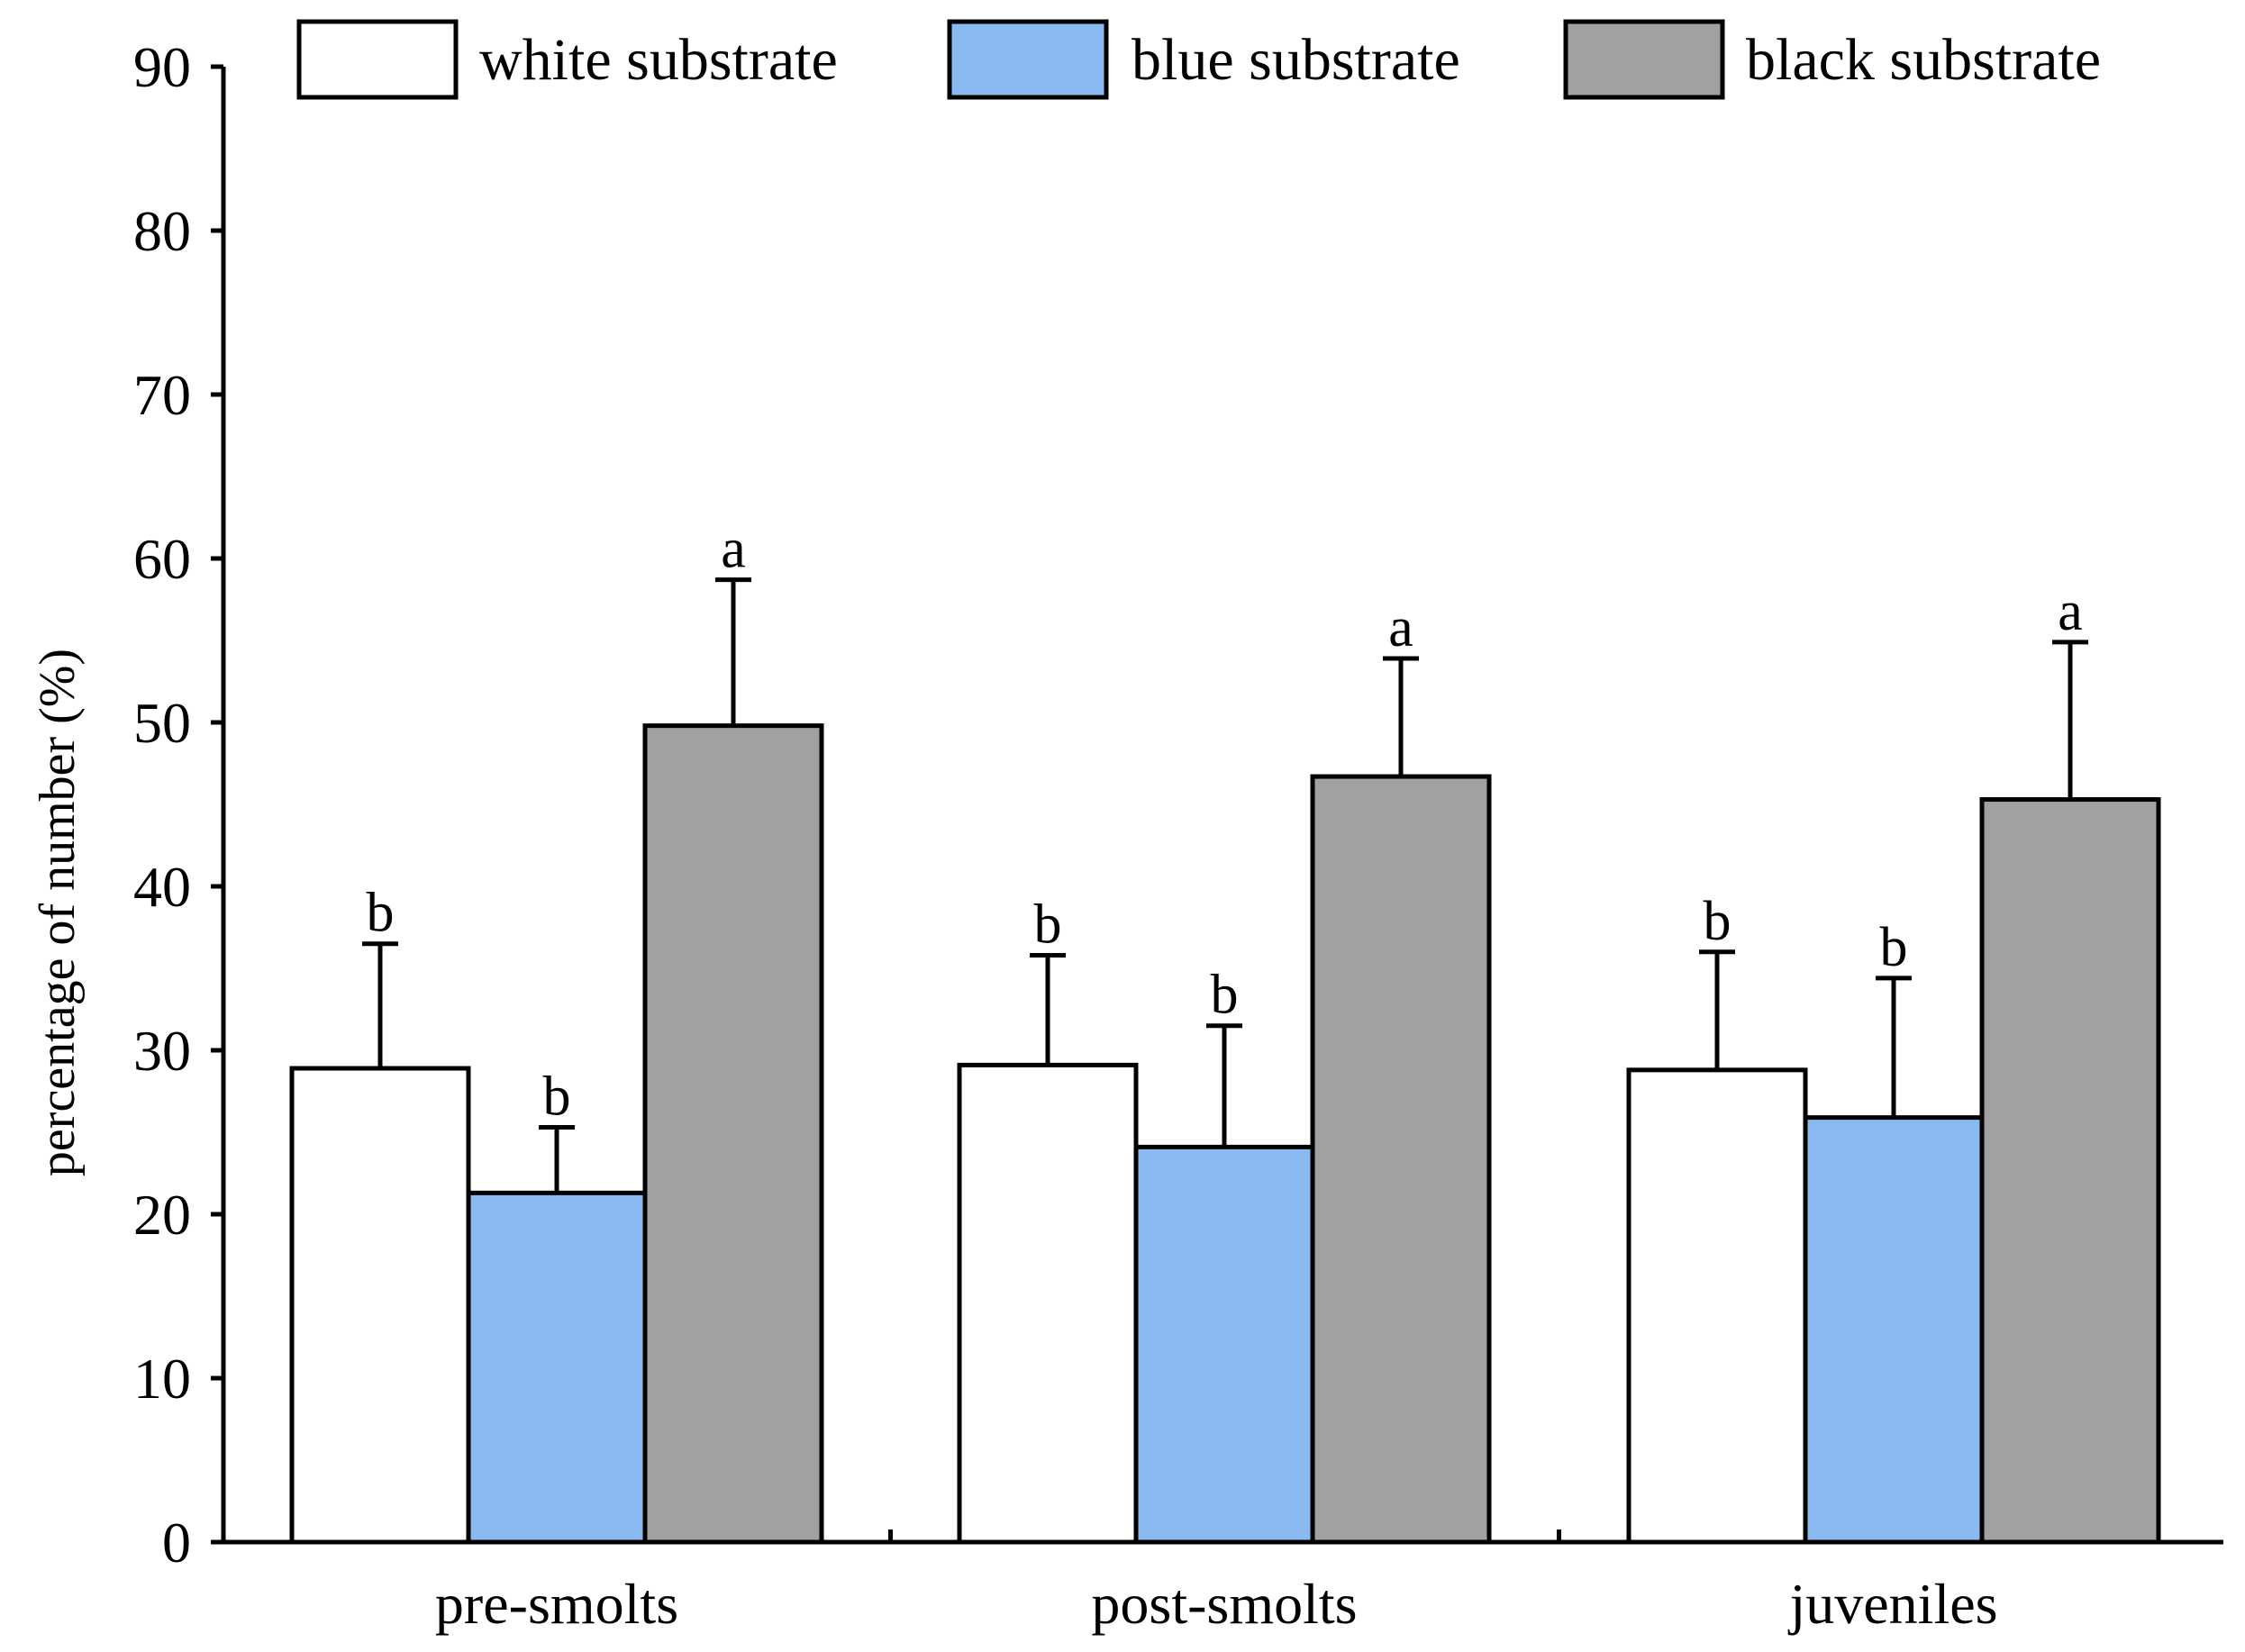 This screenshot has height=1652, width=2245. Describe the element at coordinates (1224, 1604) in the screenshot. I see `category-label-1: post-smolts` at that location.